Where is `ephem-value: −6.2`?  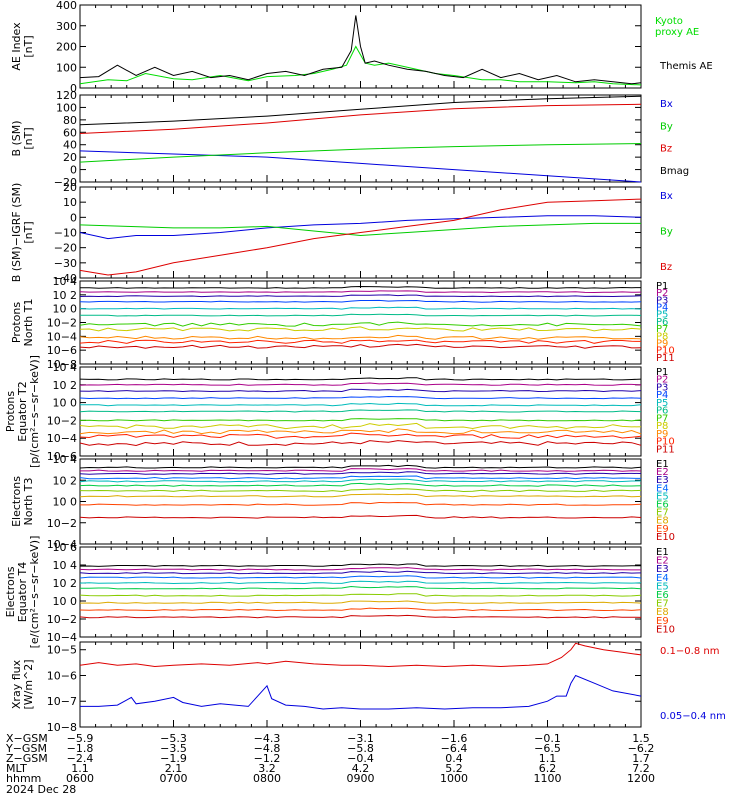 ephem-value: −6.2 is located at coordinates (641, 748).